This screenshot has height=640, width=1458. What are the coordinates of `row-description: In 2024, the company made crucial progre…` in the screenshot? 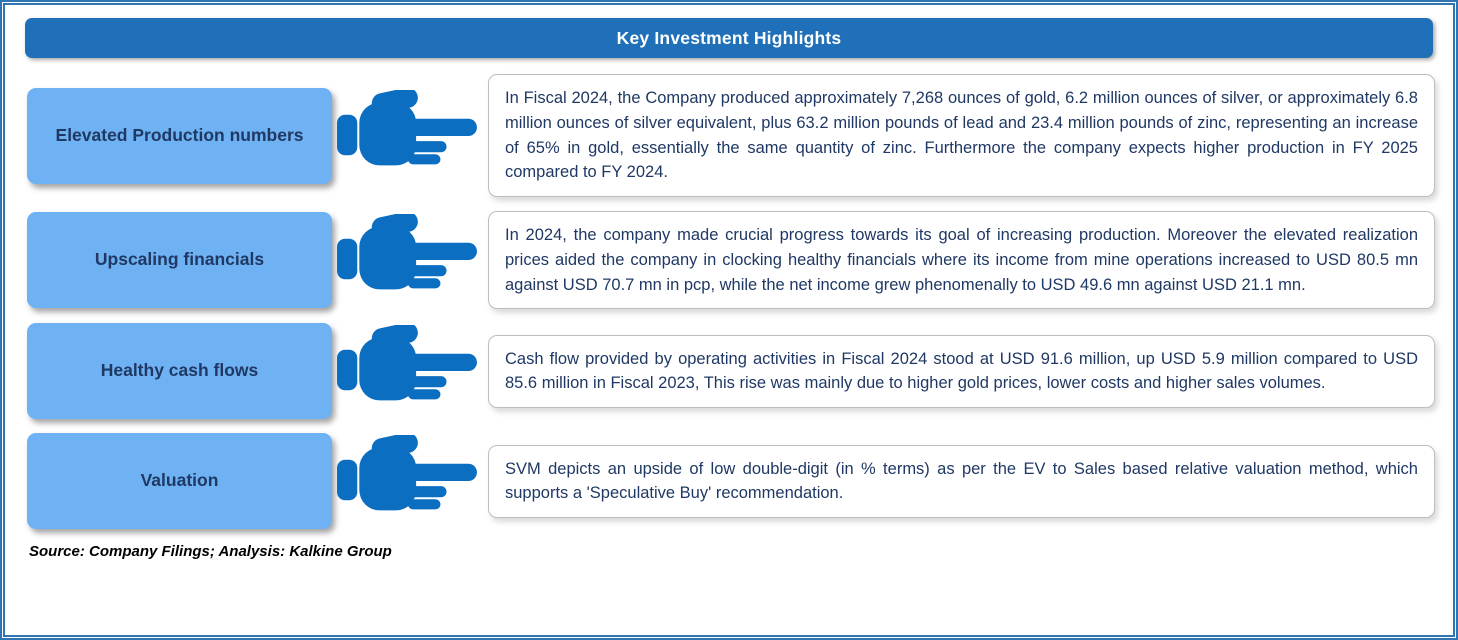 It's located at (961, 260).